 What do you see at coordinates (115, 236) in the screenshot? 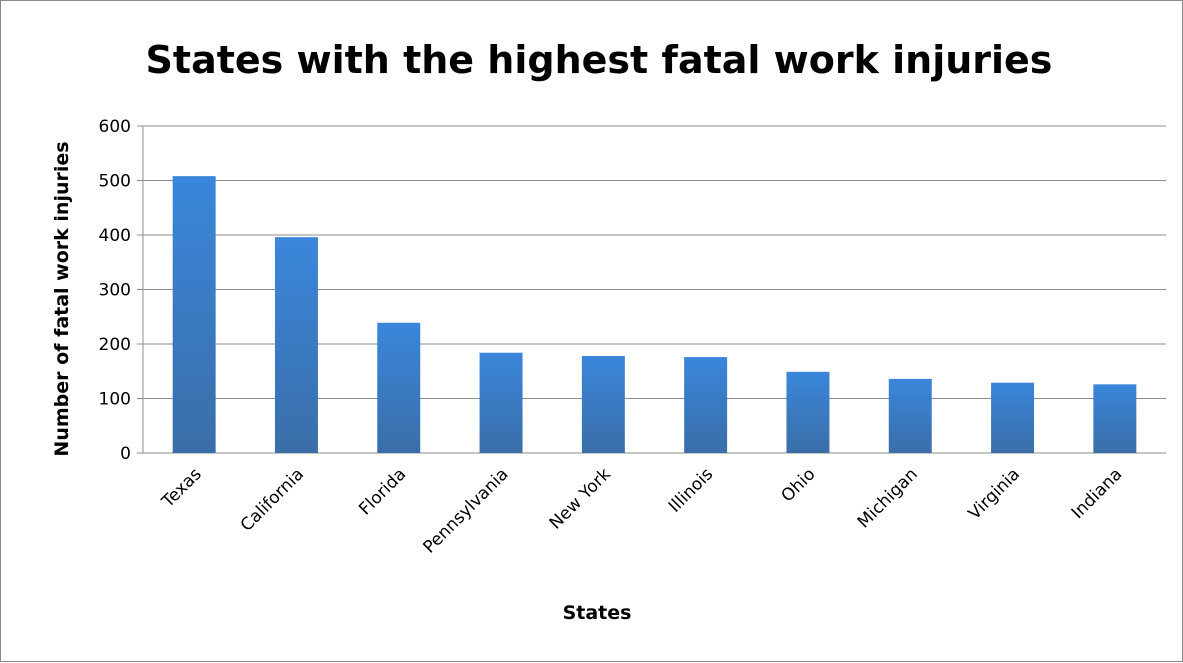
I see `y-tick-label: 400` at bounding box center [115, 236].